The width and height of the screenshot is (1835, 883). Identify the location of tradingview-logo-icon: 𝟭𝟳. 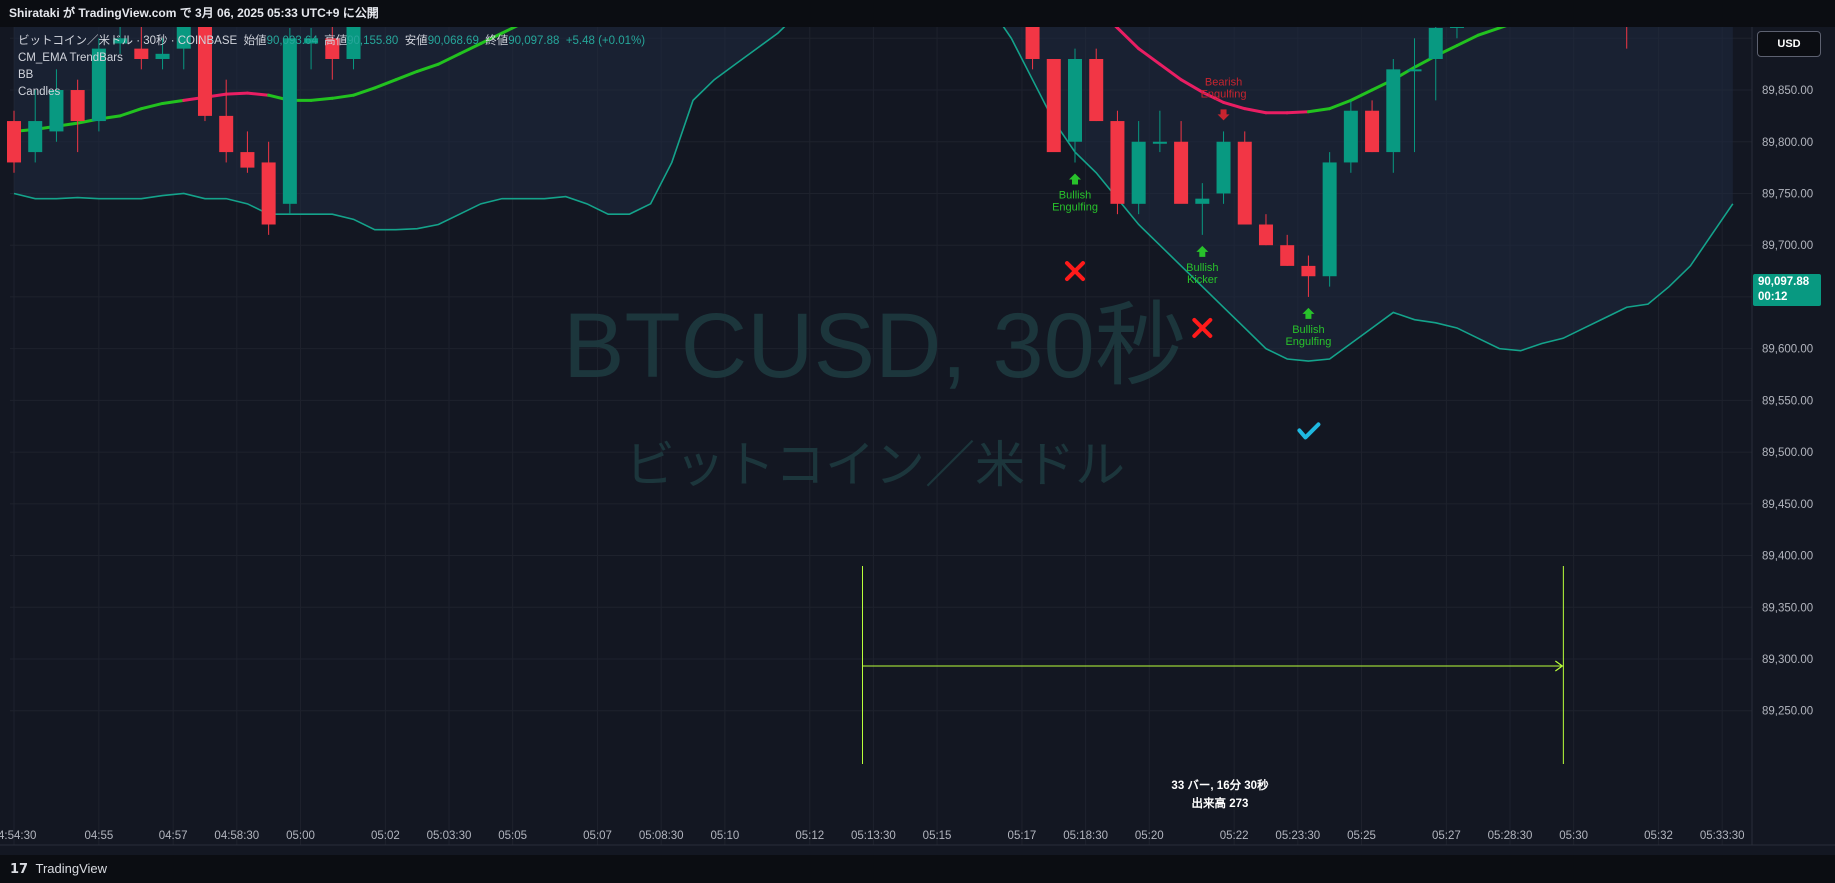
(19, 868).